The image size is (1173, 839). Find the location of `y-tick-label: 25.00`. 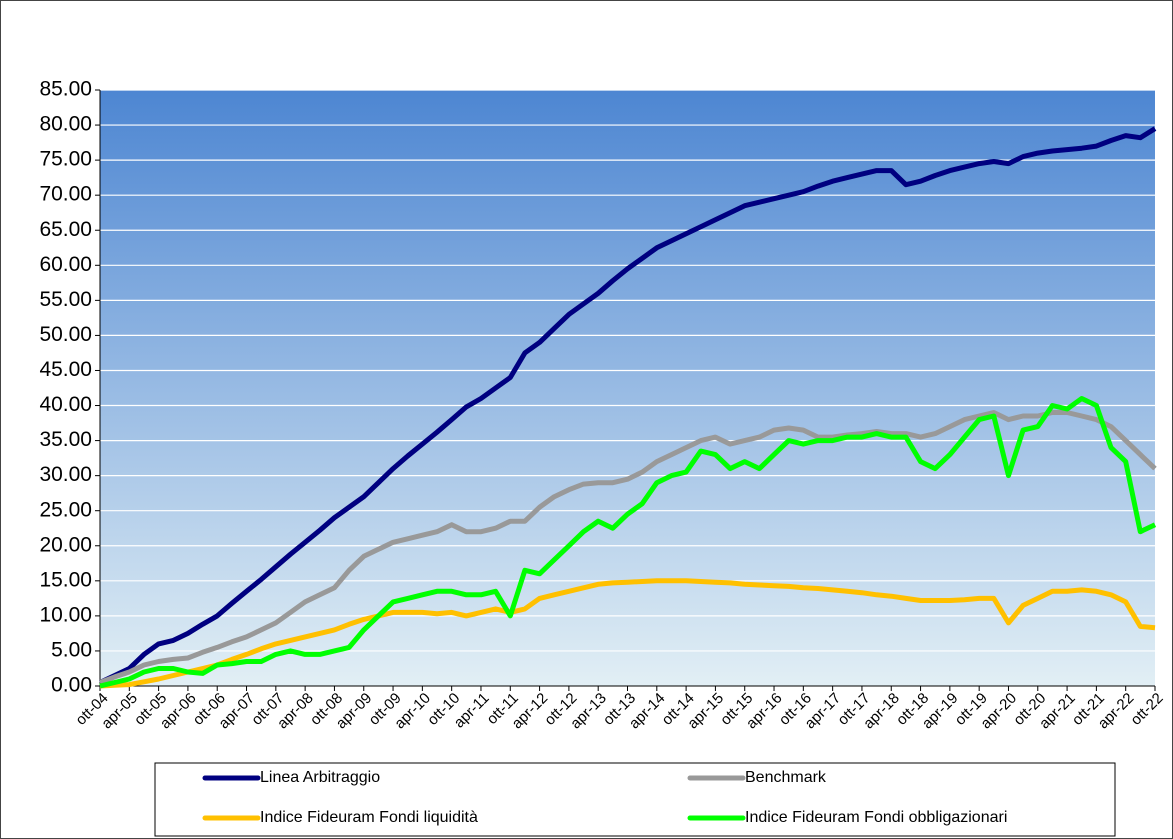

y-tick-label: 25.00 is located at coordinates (65, 509).